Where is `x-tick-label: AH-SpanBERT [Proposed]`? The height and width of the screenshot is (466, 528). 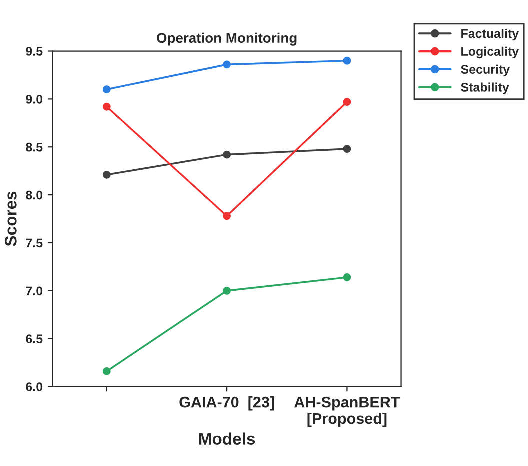 x-tick-label: AH-SpanBERT [Proposed] is located at coordinates (347, 412).